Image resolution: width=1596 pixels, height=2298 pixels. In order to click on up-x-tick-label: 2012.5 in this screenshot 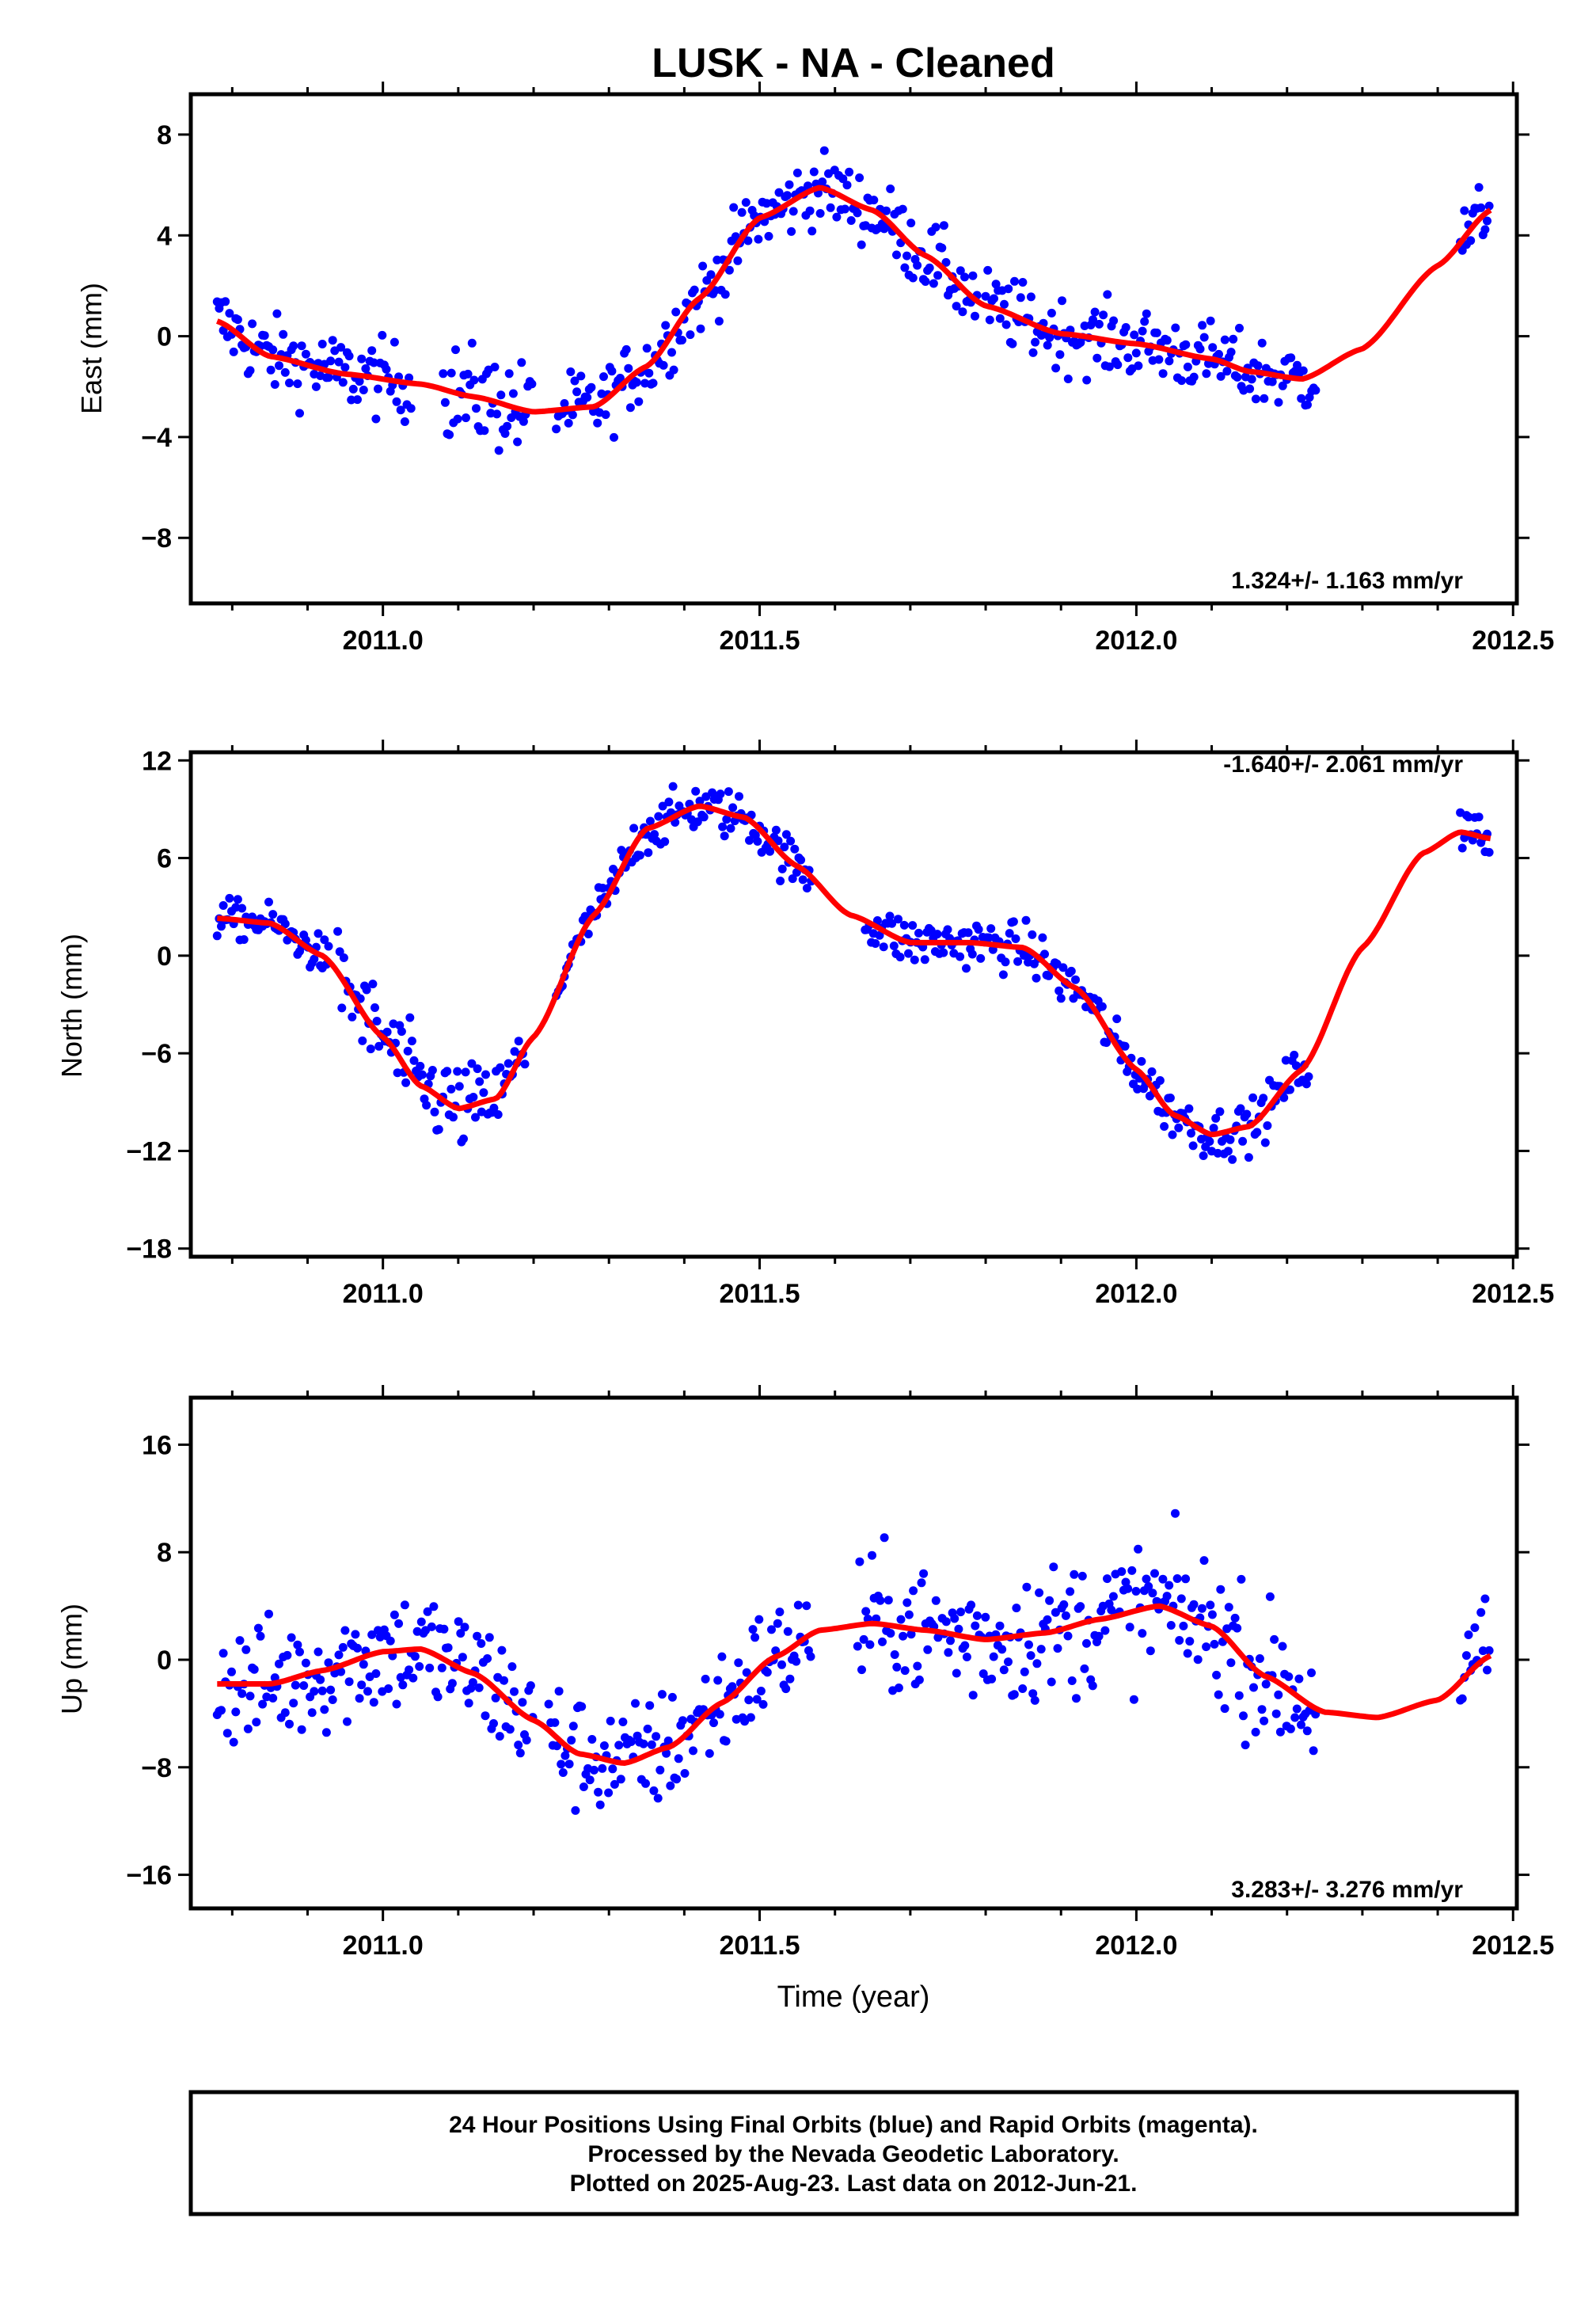, I will do `click(1513, 1946)`.